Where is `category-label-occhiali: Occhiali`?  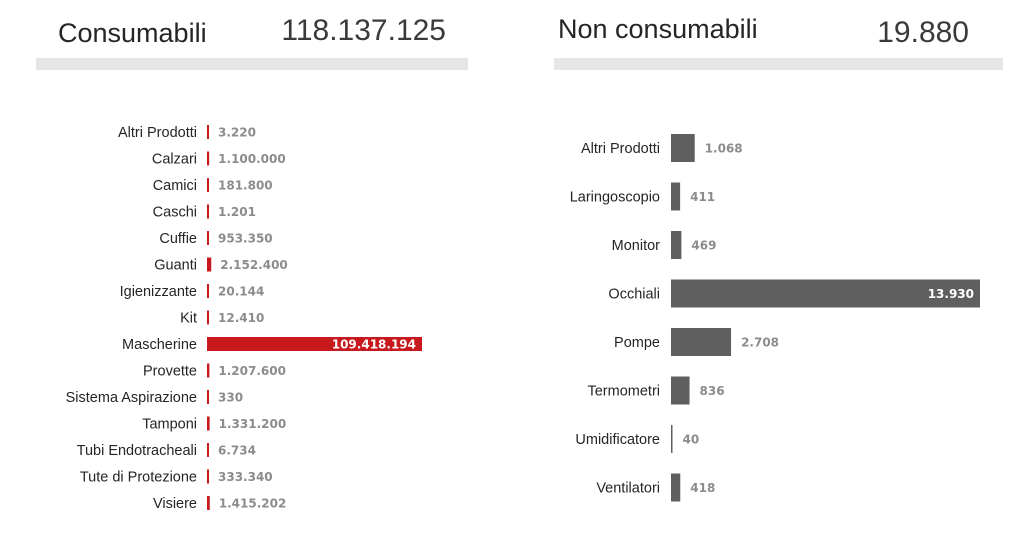 category-label-occhiali: Occhiali is located at coordinates (634, 295).